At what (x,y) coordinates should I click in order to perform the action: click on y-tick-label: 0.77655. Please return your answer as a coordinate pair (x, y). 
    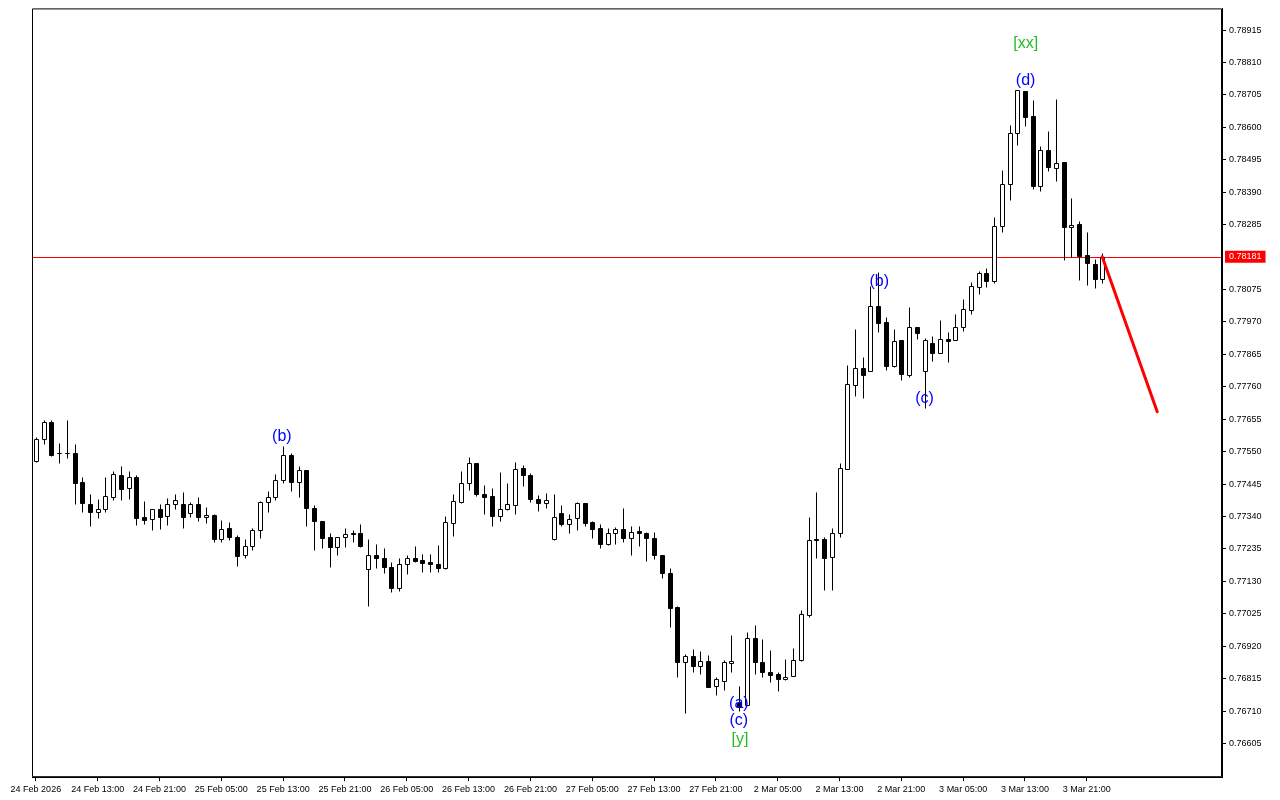
    Looking at the image, I should click on (1245, 418).